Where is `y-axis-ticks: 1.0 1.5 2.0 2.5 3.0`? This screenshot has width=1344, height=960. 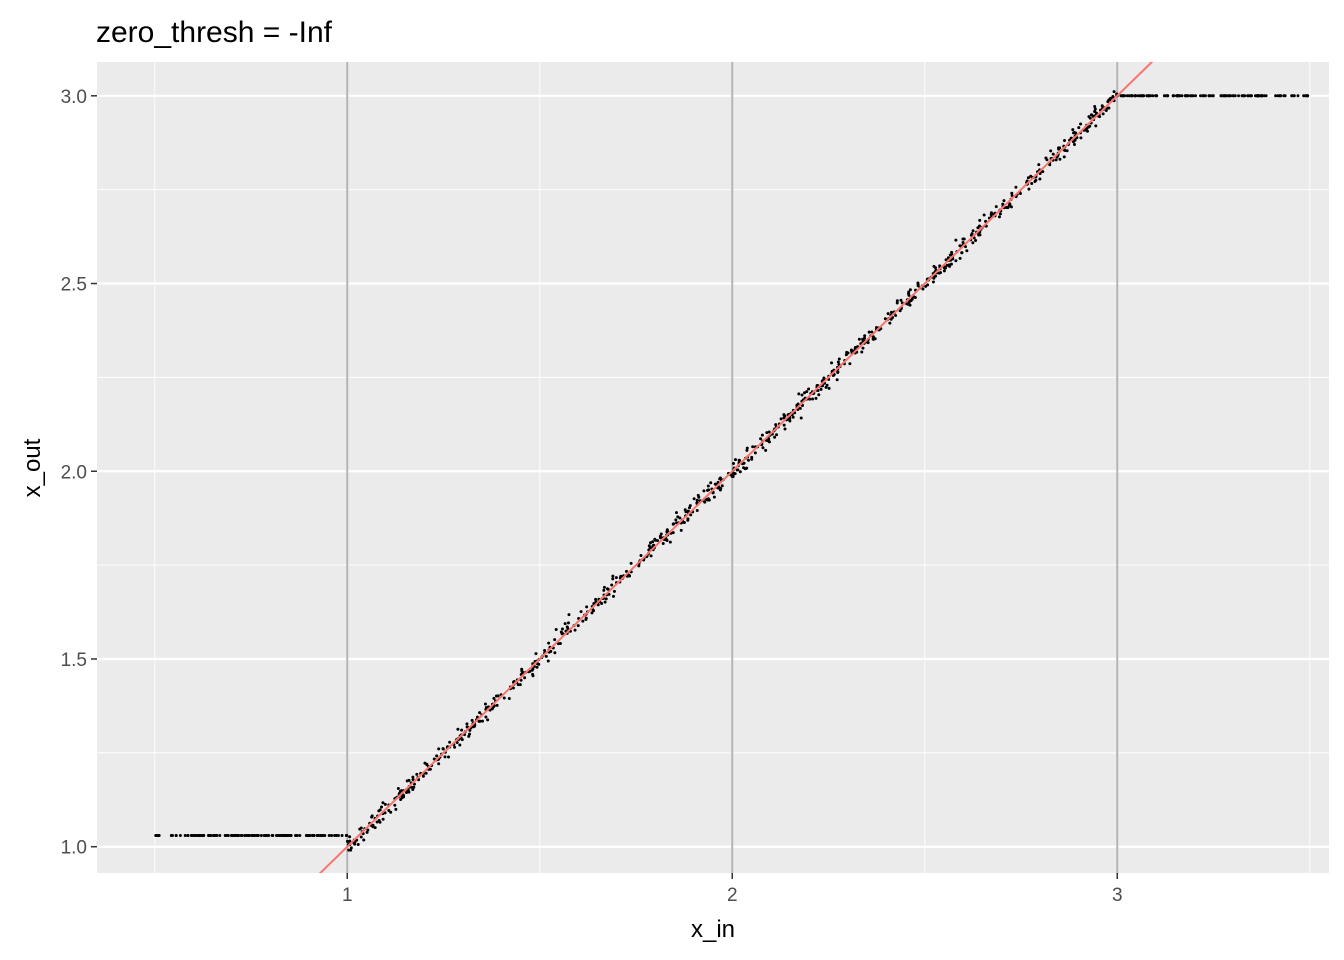
y-axis-ticks: 1.0 1.5 2.0 2.5 3.0 is located at coordinates (79, 473).